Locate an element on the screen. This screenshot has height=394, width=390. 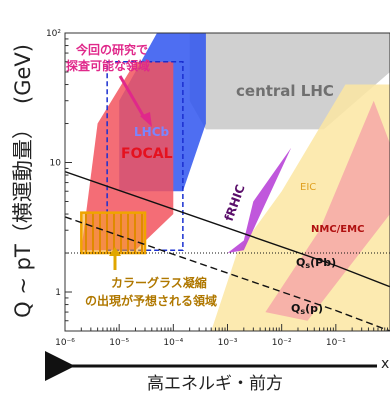
annotation-arrowhead-study is located at coordinates (146, 119).